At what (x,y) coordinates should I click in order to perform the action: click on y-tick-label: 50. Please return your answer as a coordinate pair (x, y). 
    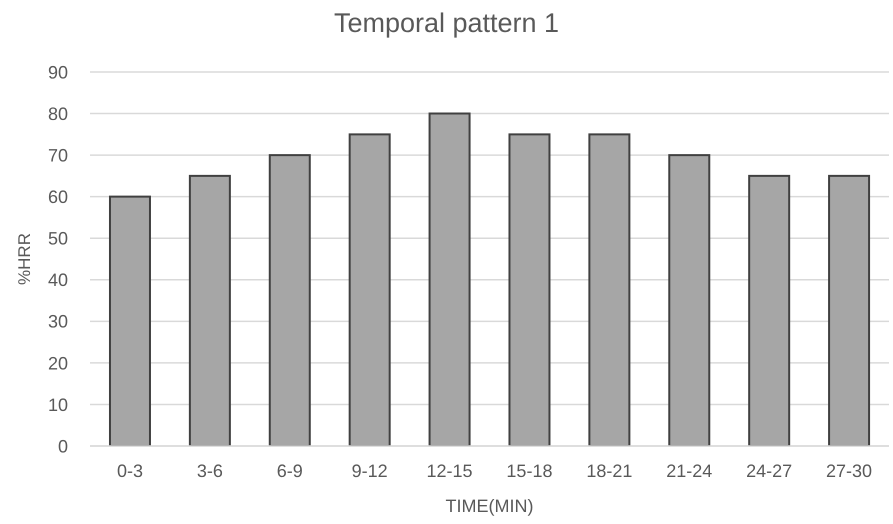
    Looking at the image, I should click on (58, 238).